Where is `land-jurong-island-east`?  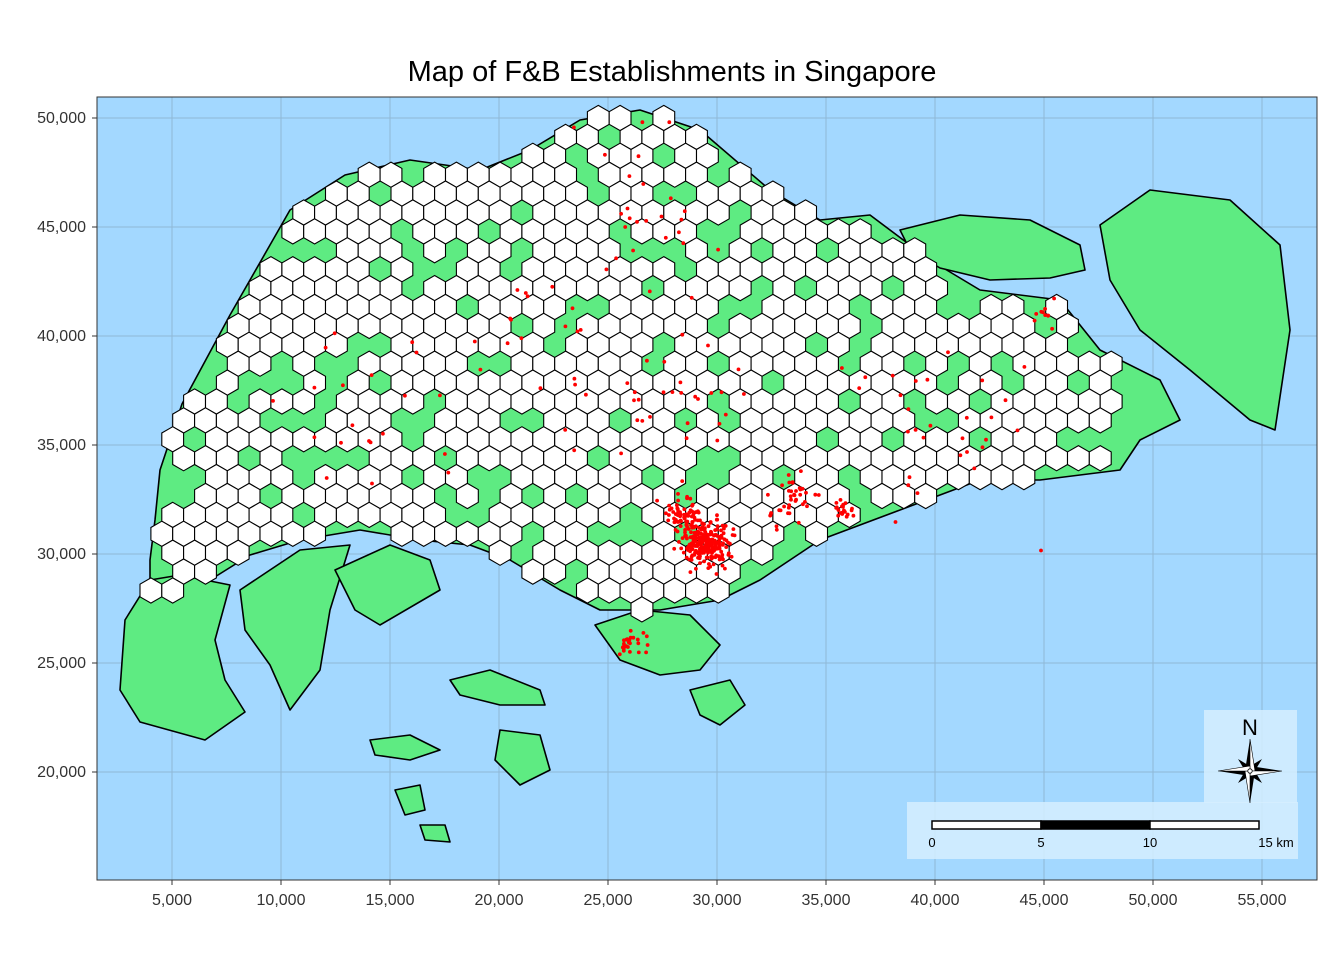 land-jurong-island-east is located at coordinates (387, 585).